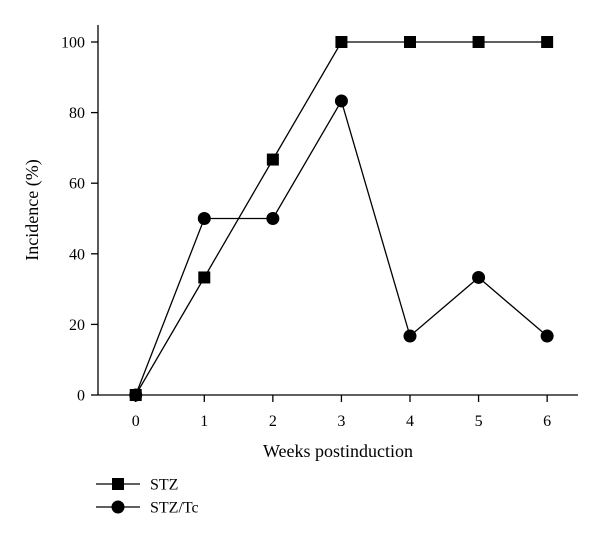  I want to click on y-tick-label: 20, so click(77, 325).